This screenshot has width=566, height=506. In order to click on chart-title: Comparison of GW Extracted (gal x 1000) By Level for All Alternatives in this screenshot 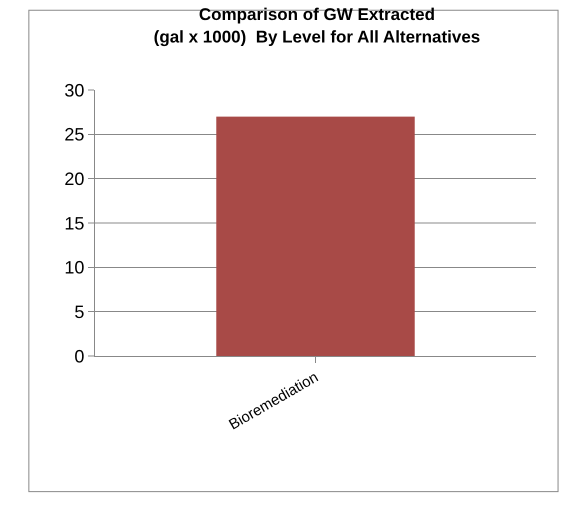, I will do `click(317, 25)`.